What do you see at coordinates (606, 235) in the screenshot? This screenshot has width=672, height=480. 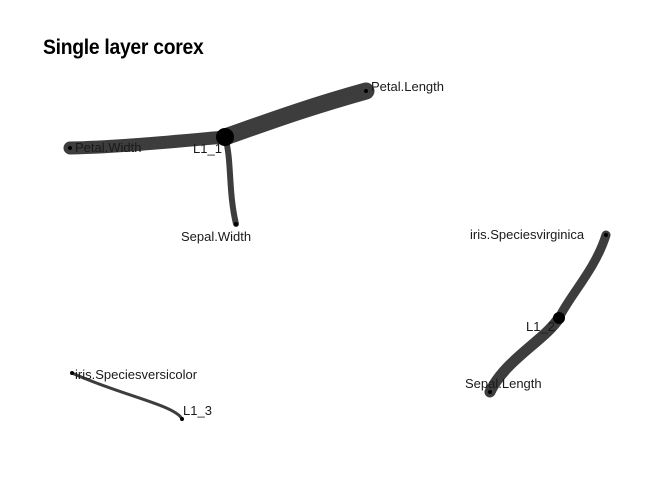 I see `node-virginica` at bounding box center [606, 235].